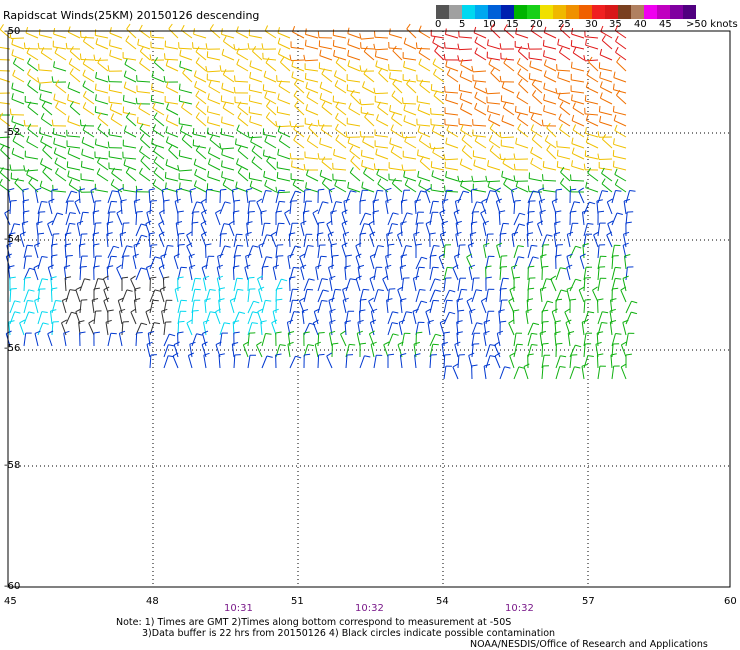 The image size is (740, 650). I want to click on legend-label: 30, so click(591, 24).